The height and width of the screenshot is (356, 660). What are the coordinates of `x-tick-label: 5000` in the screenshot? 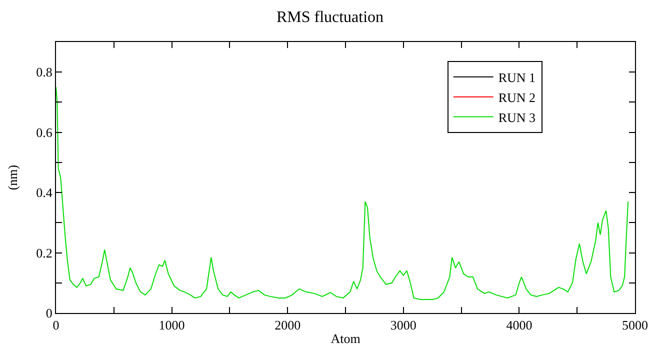 It's located at (635, 325).